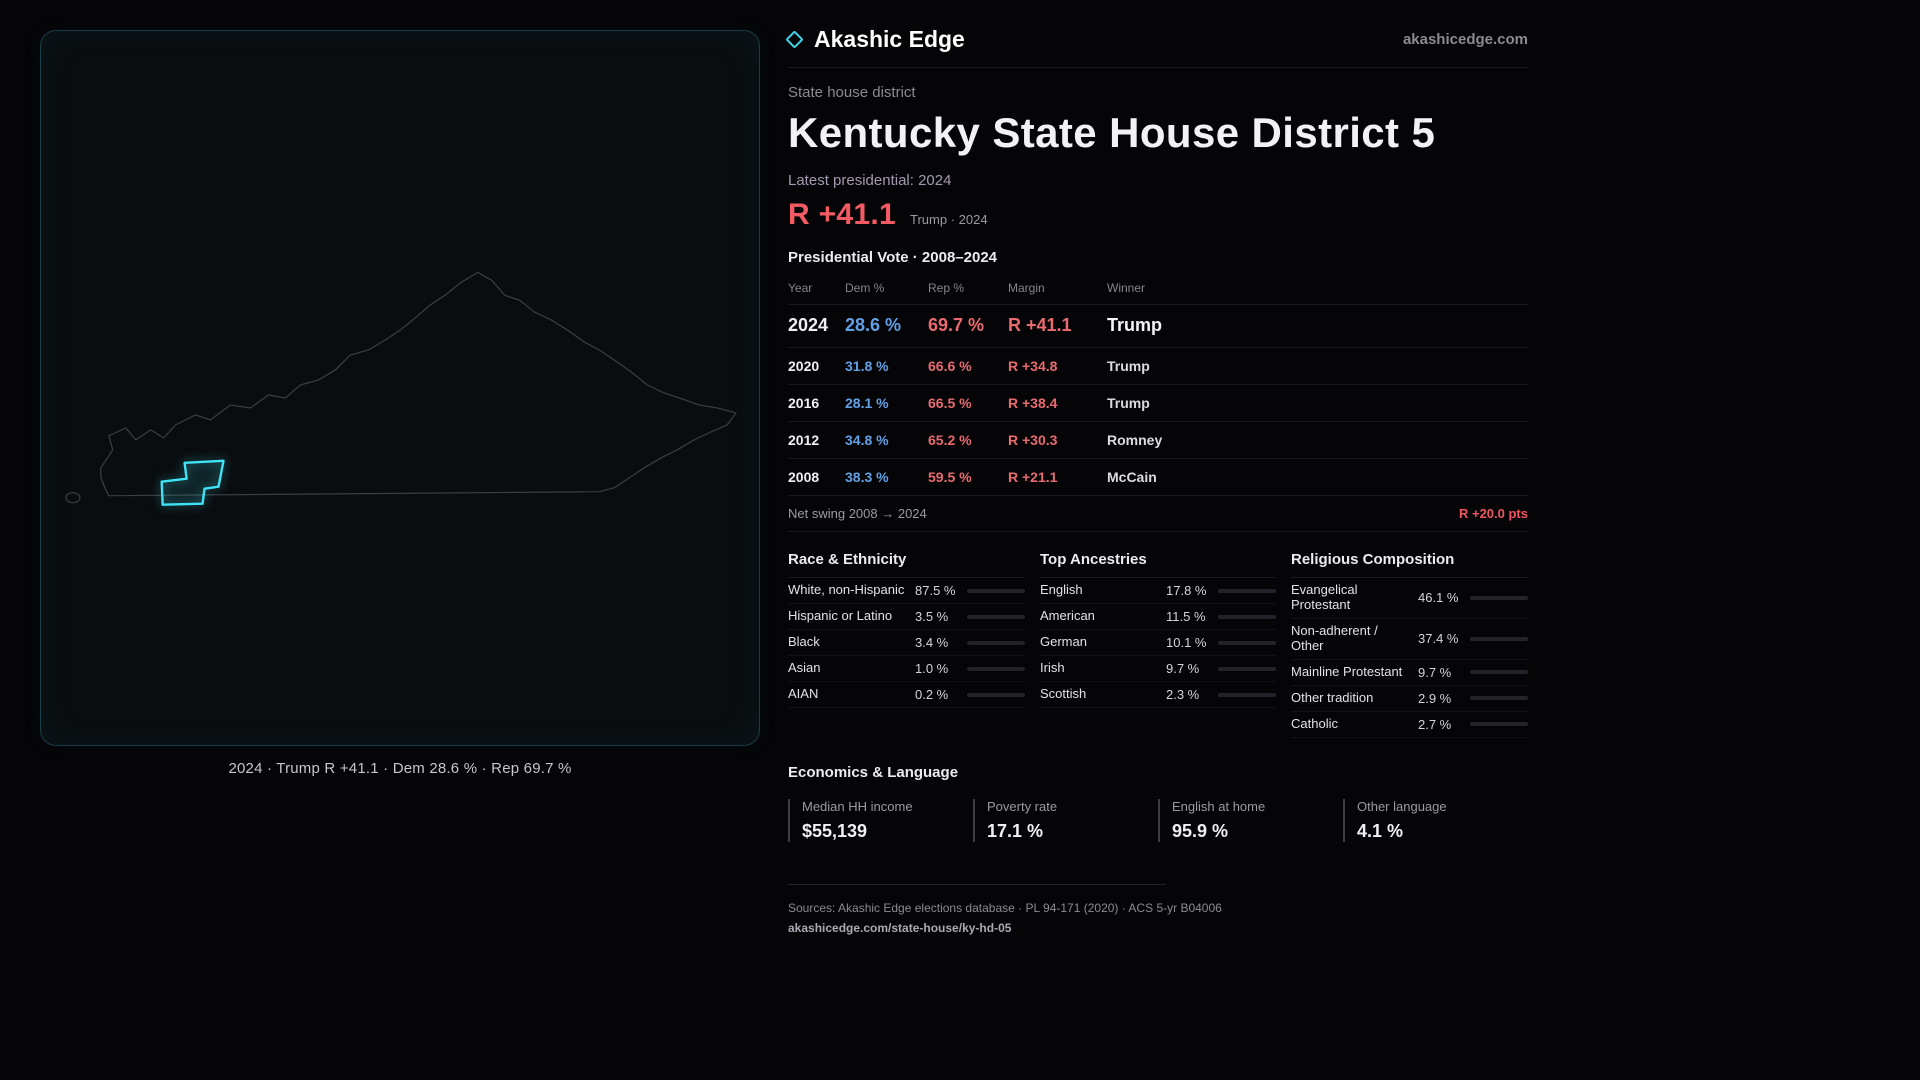  What do you see at coordinates (1052, 668) in the screenshot?
I see `demo-label: Irish` at bounding box center [1052, 668].